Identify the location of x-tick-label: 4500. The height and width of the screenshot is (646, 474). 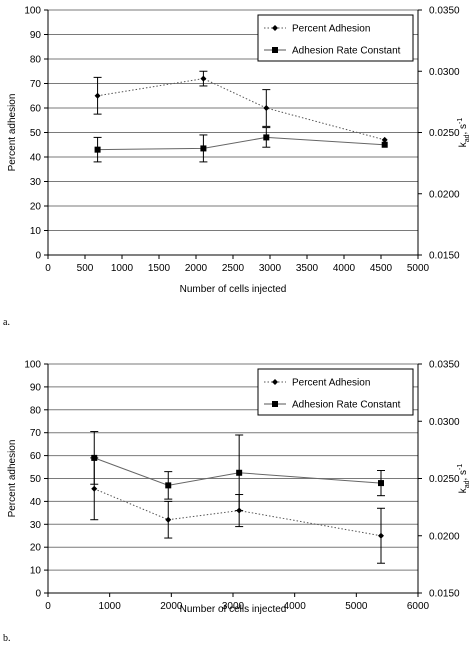
(381, 268).